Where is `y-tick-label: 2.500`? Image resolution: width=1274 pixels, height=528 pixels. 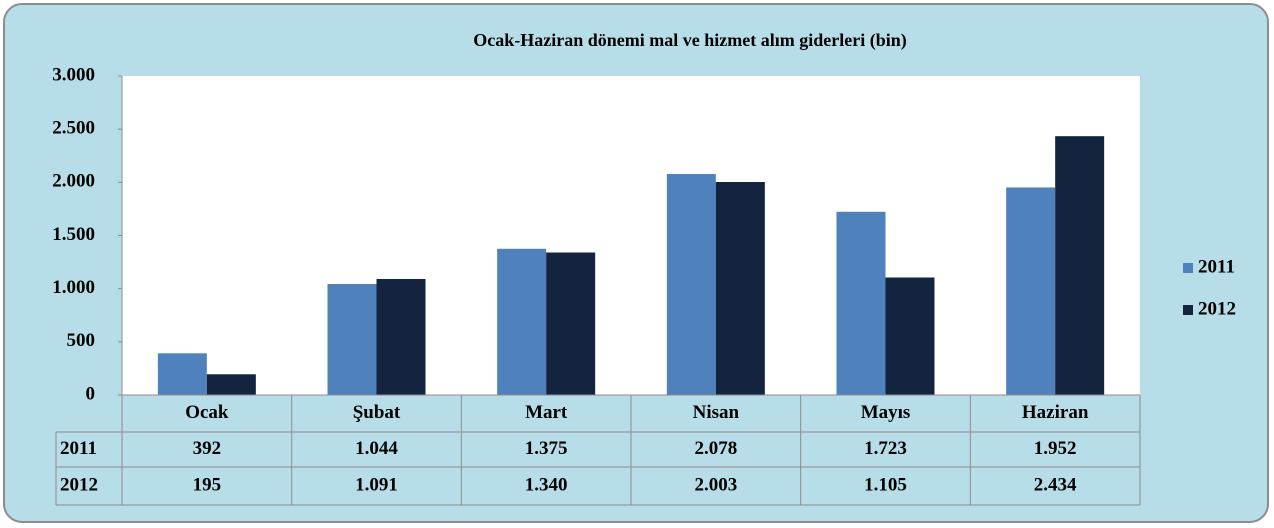
y-tick-label: 2.500 is located at coordinates (73, 128).